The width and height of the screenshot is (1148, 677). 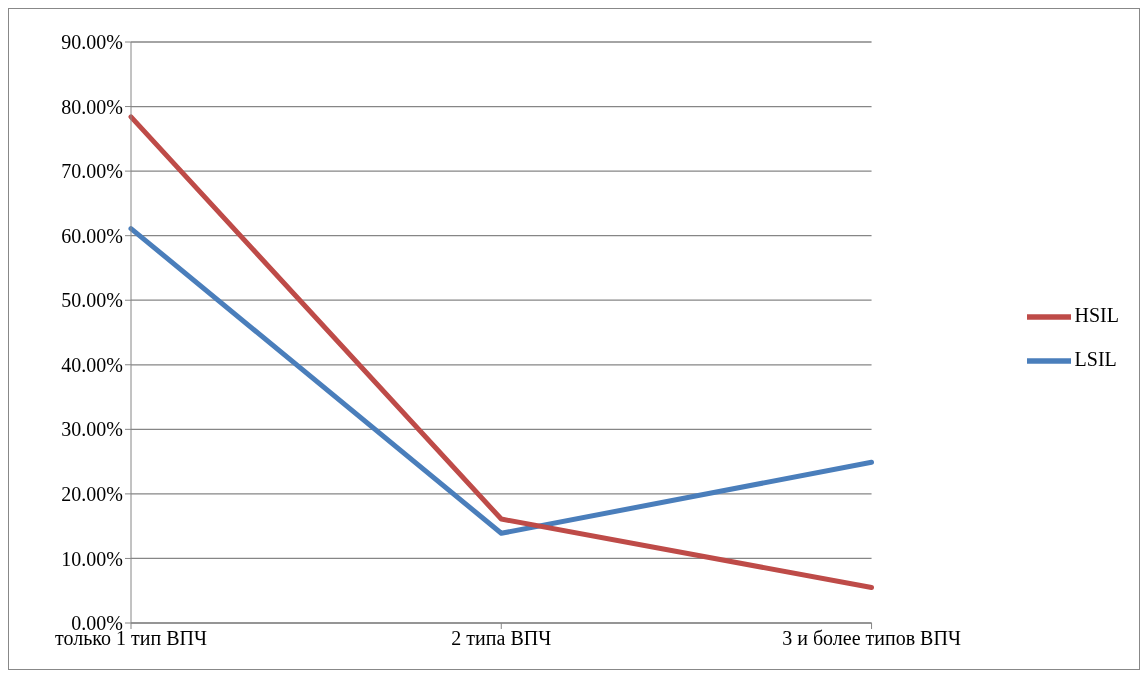 What do you see at coordinates (92, 235) in the screenshot?
I see `y-tick-label: 60.00%` at bounding box center [92, 235].